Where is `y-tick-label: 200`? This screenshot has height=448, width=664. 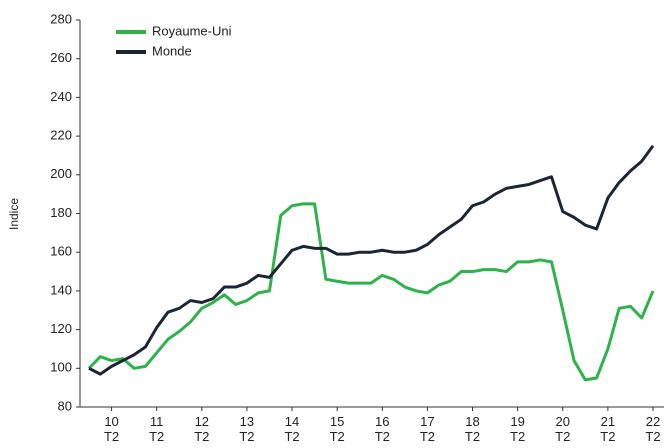 y-tick-label: 200 is located at coordinates (61, 173).